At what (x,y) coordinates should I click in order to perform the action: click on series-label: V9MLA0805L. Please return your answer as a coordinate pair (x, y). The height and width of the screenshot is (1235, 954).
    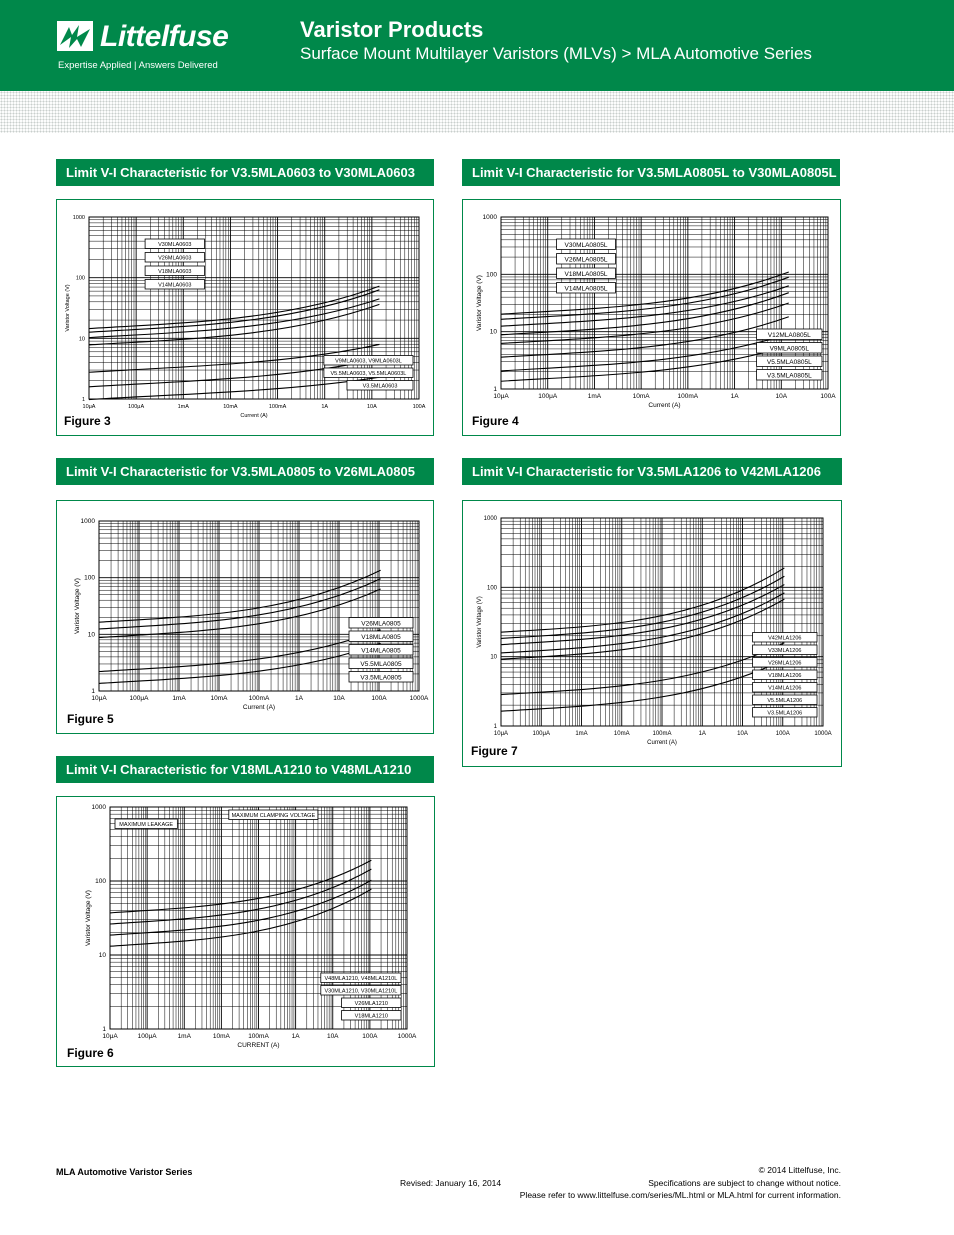
    Looking at the image, I should click on (790, 349).